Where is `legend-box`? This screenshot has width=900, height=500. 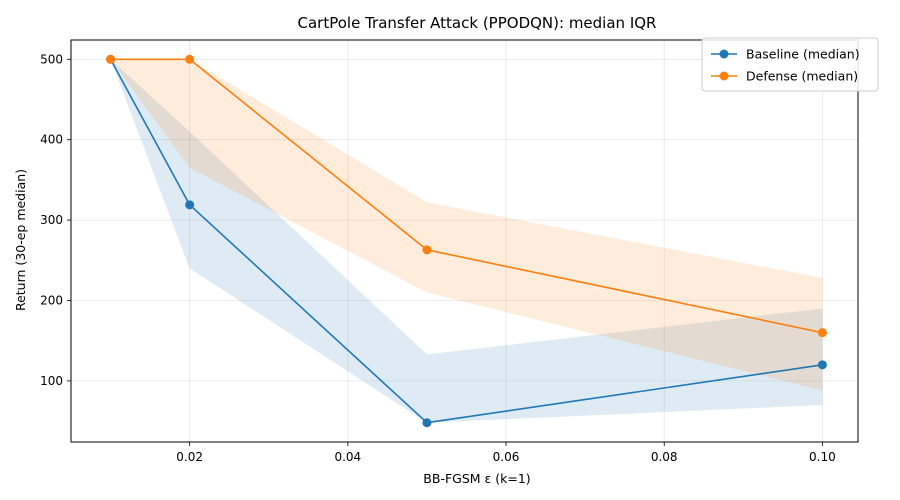 legend-box is located at coordinates (790, 64).